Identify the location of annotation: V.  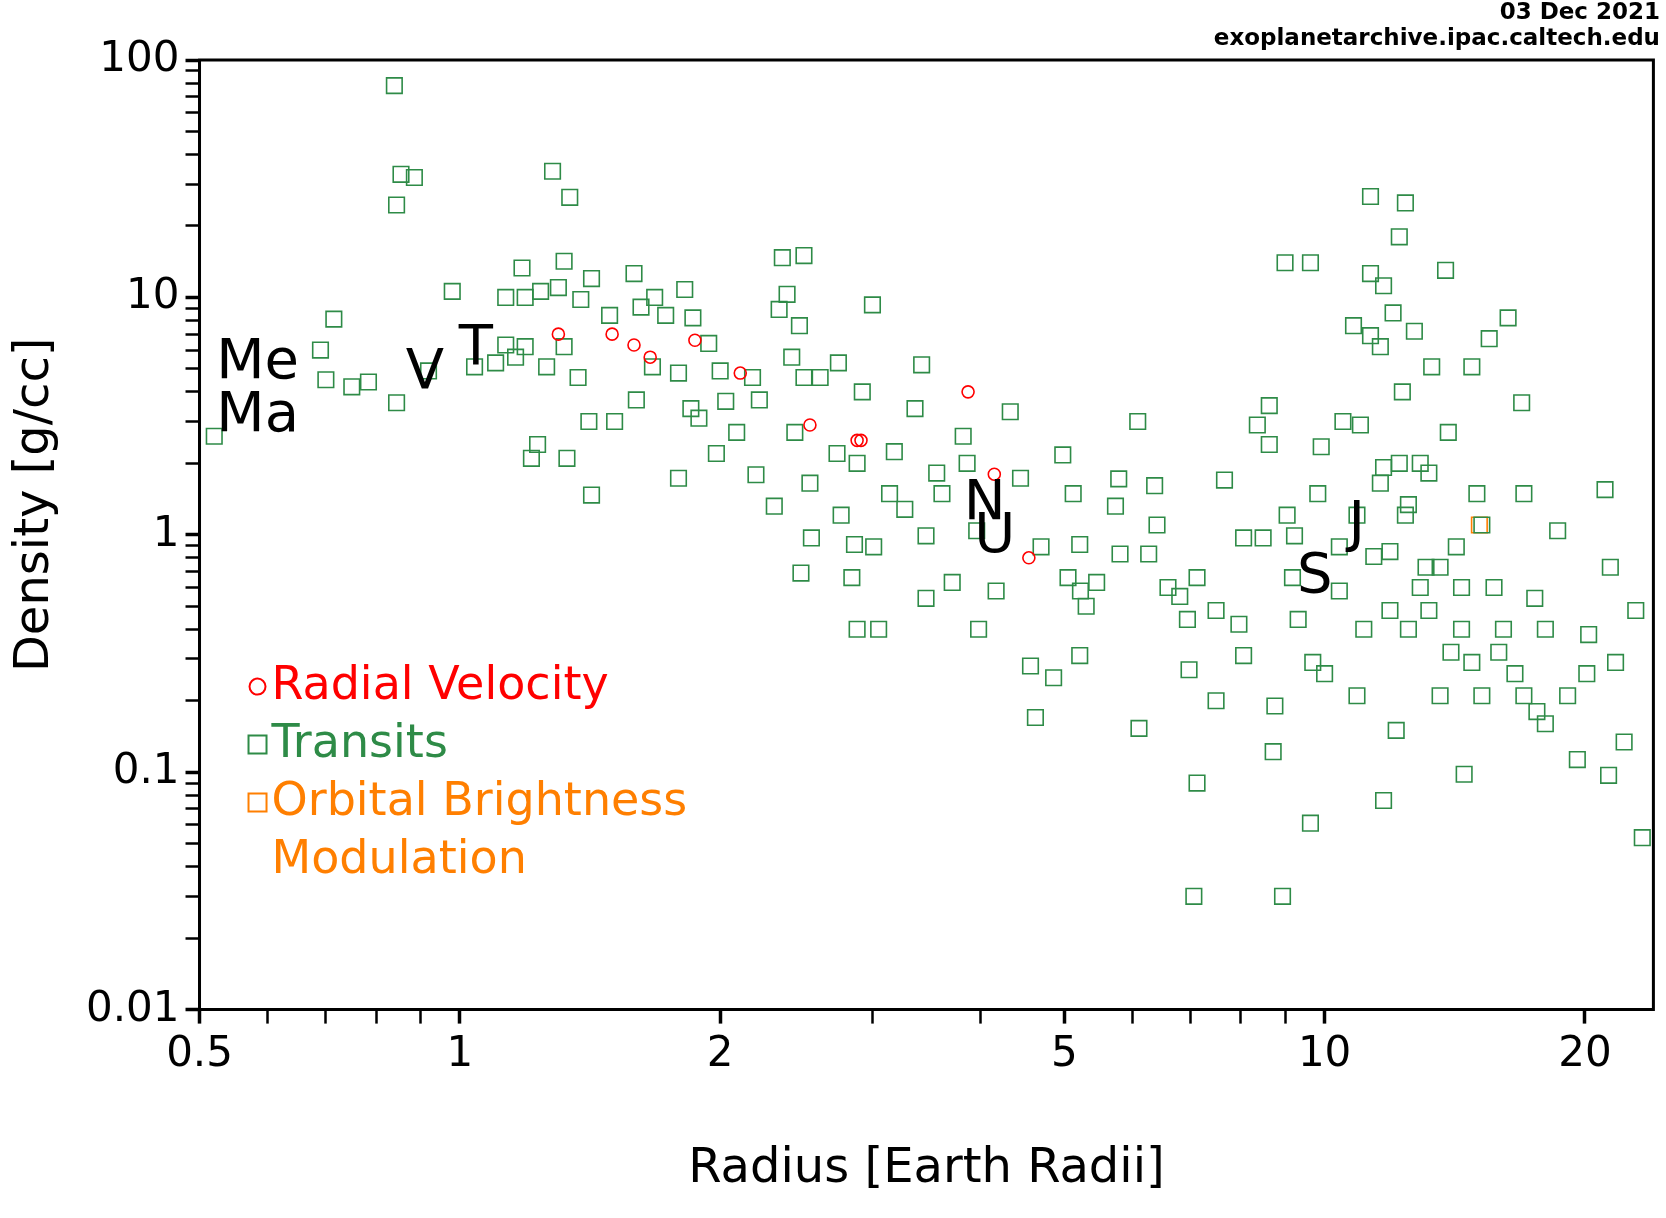
(425, 368).